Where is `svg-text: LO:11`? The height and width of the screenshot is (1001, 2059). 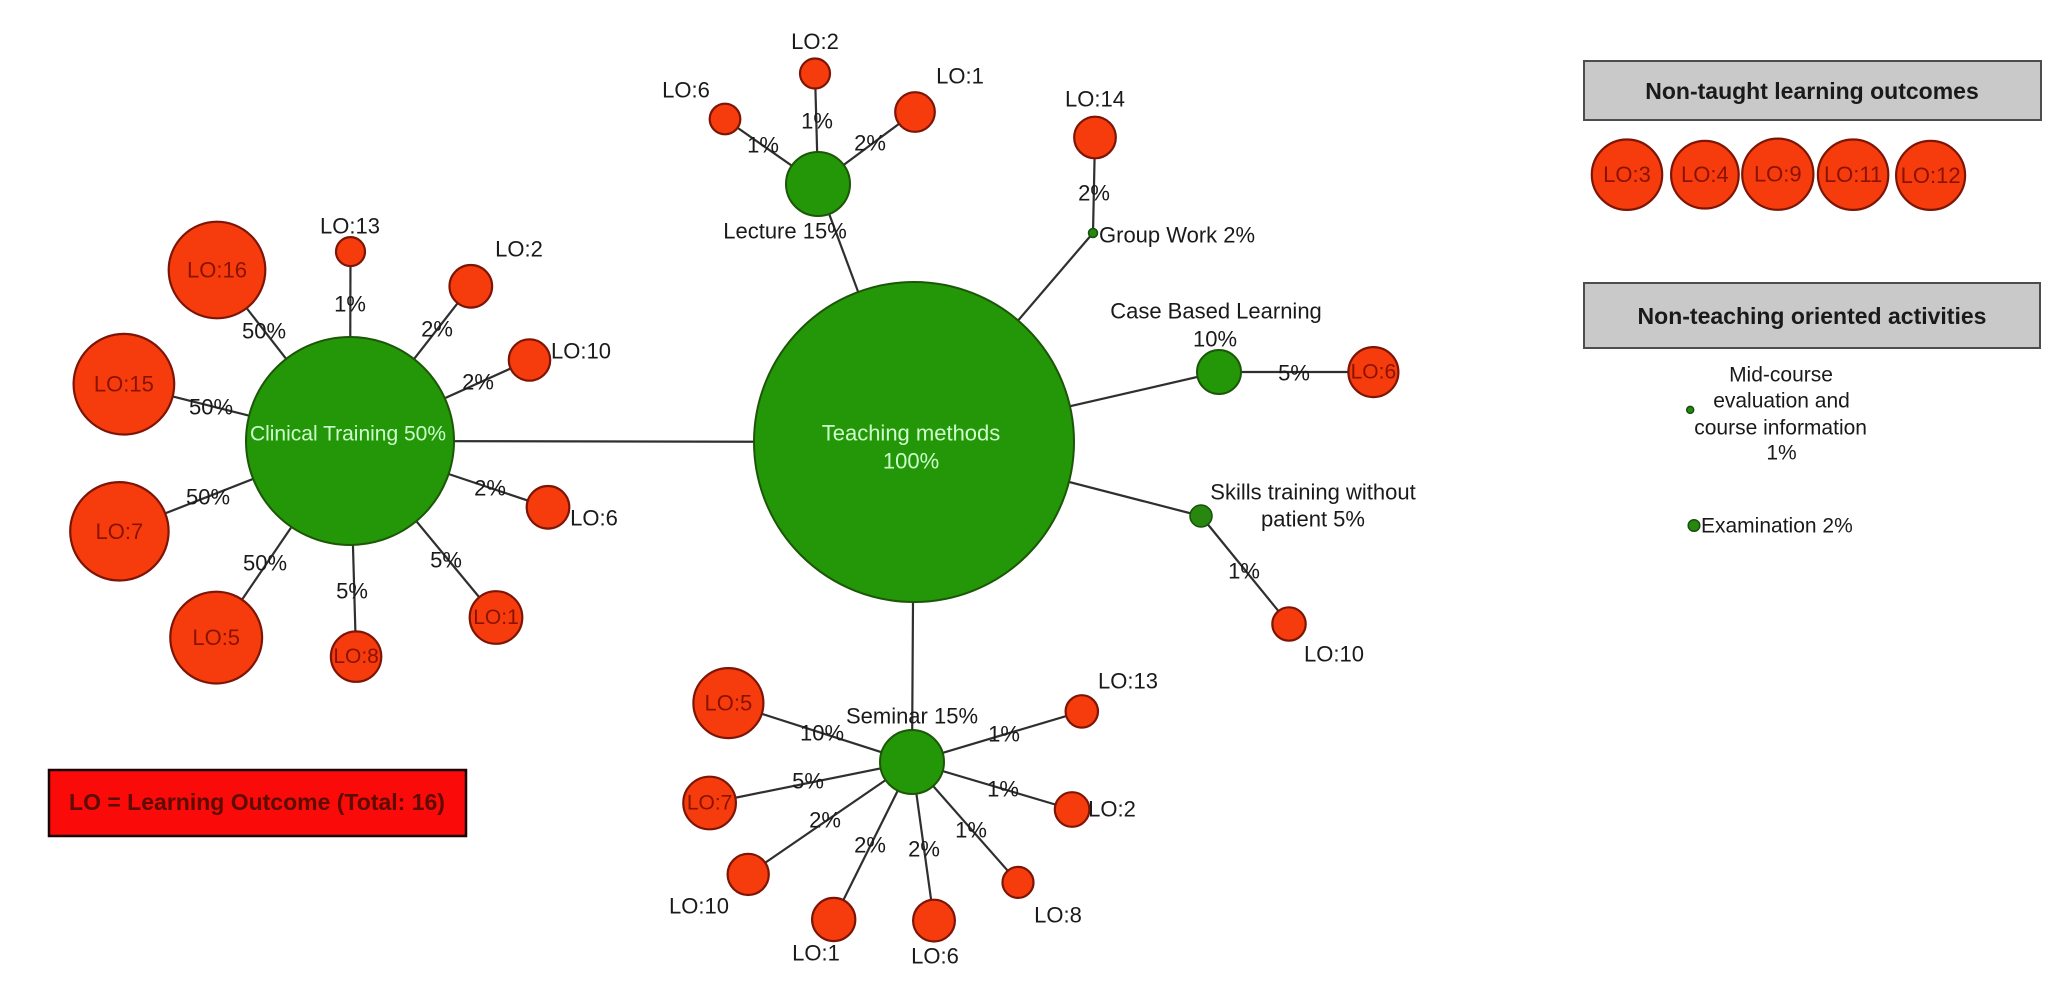
svg-text: LO:11 is located at coordinates (1853, 174).